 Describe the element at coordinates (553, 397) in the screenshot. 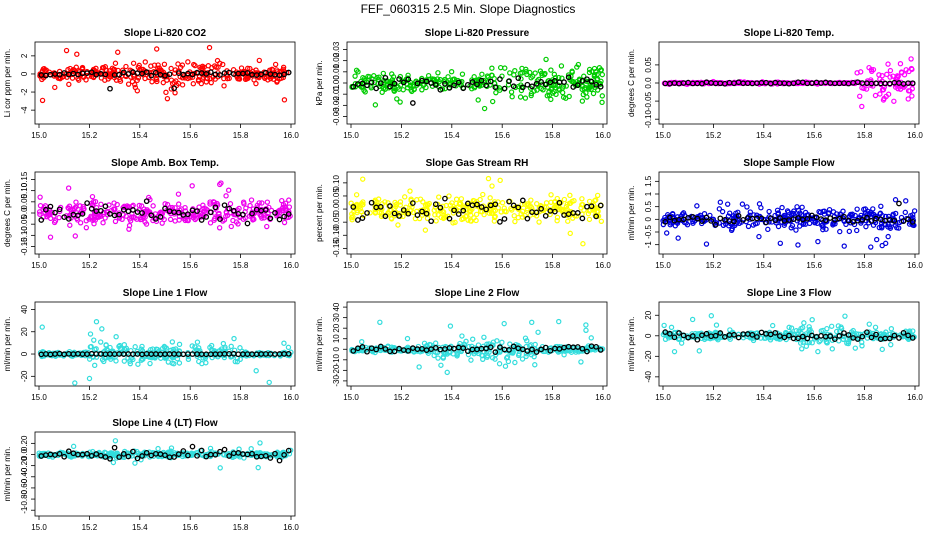

I see `x-tick-label: 15.8` at that location.